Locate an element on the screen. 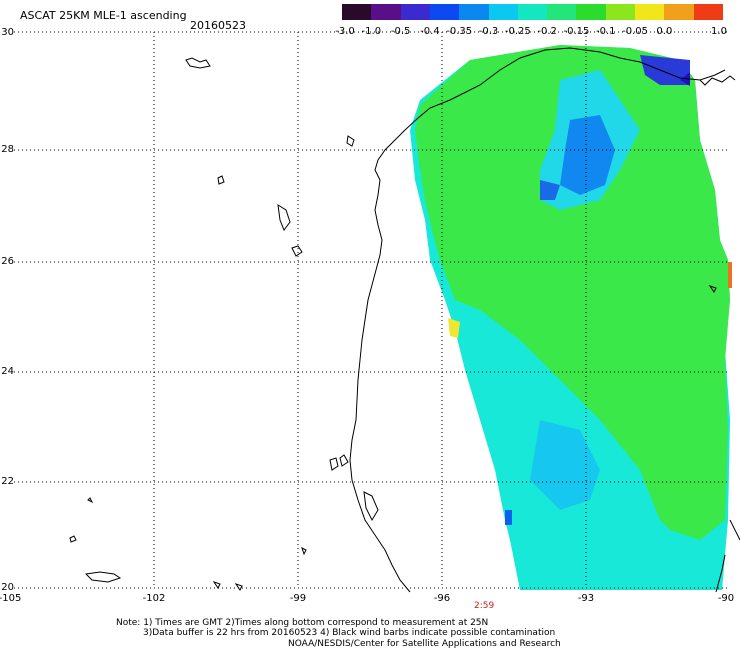 This screenshot has width=740, height=650. color-scale-label: -0.2 is located at coordinates (547, 31).